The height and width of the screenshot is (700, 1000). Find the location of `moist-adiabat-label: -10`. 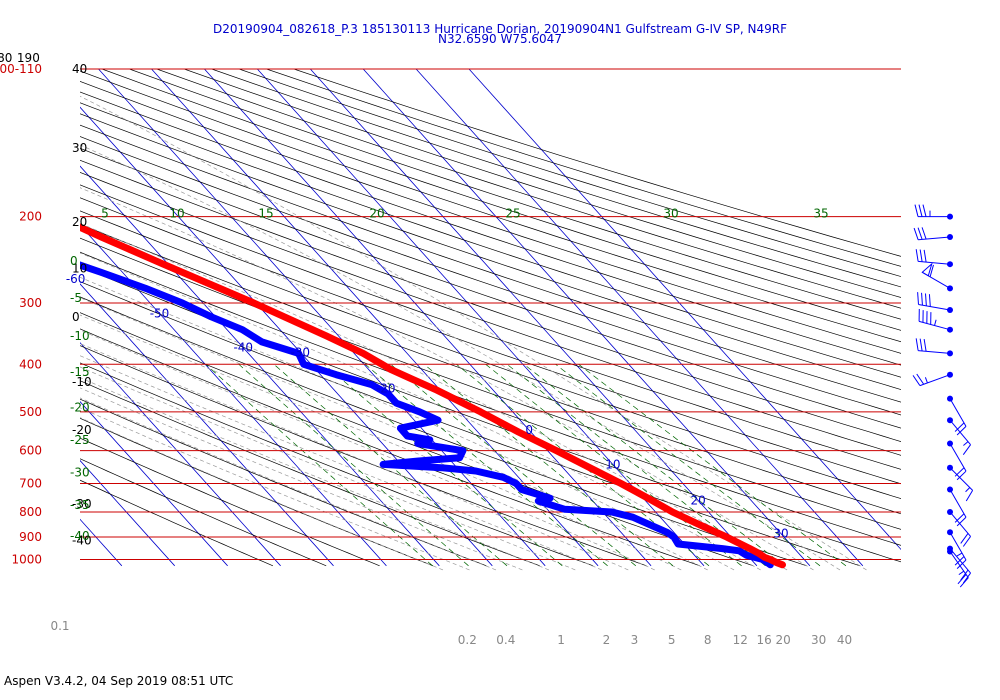

moist-adiabat-label: -10 is located at coordinates (80, 336).